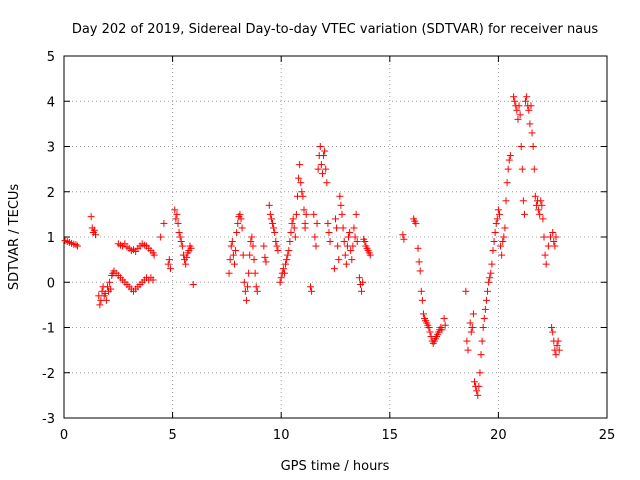 This screenshot has width=640, height=480. I want to click on y-tick-label: 0, so click(51, 283).